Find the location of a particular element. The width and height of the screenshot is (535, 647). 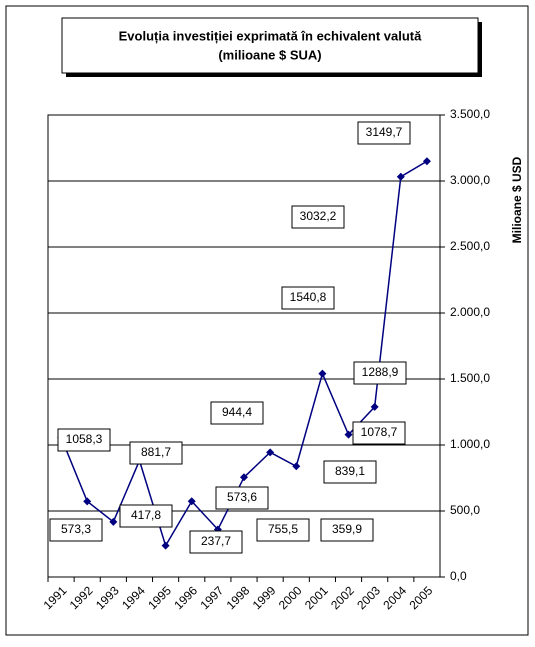

value-label: 944,4 is located at coordinates (237, 412).